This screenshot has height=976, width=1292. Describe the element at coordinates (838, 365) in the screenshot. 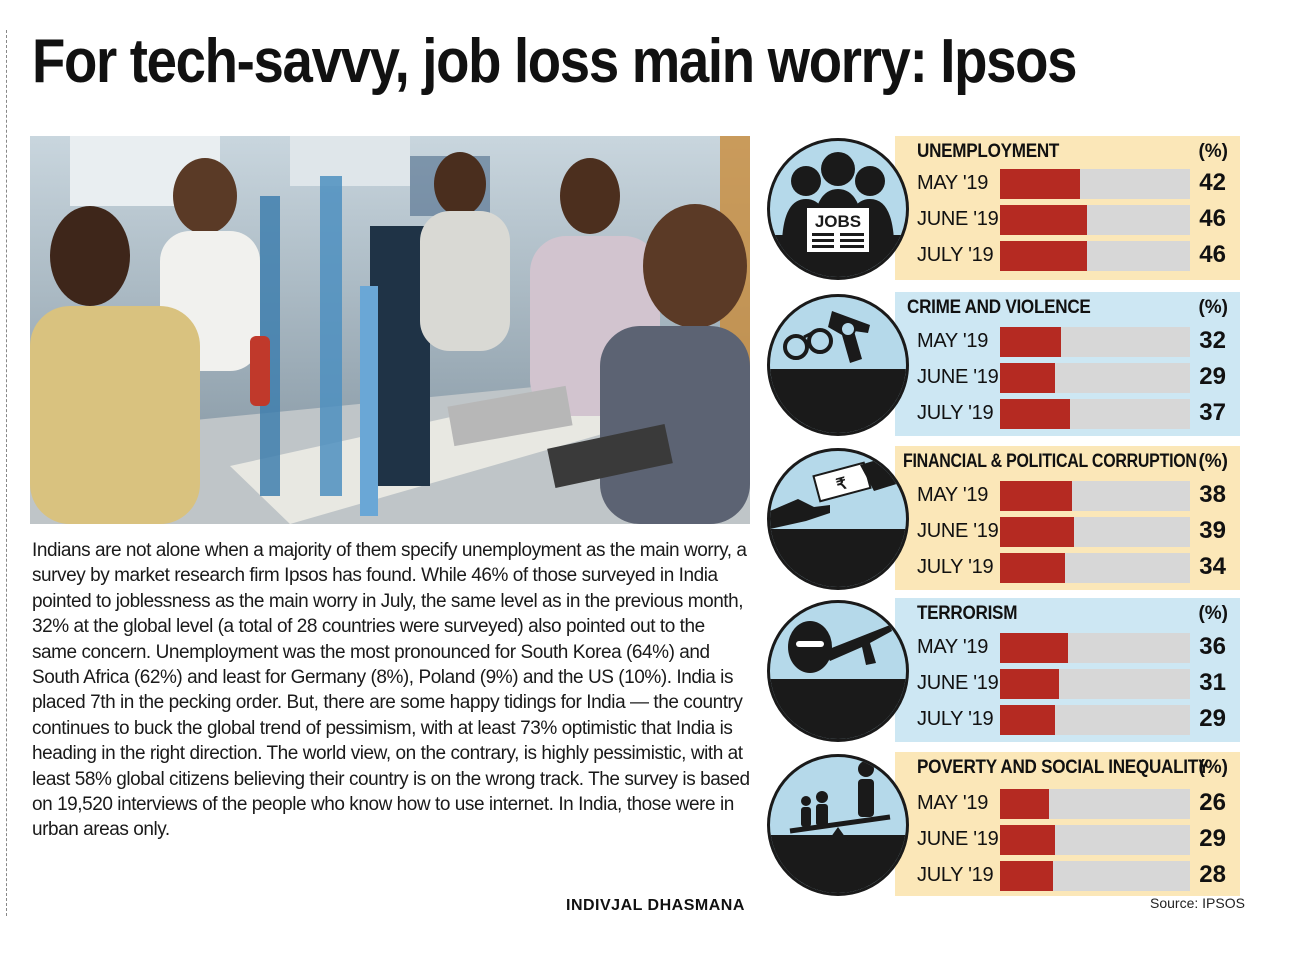

I see `handcuffs-gun-icon` at that location.